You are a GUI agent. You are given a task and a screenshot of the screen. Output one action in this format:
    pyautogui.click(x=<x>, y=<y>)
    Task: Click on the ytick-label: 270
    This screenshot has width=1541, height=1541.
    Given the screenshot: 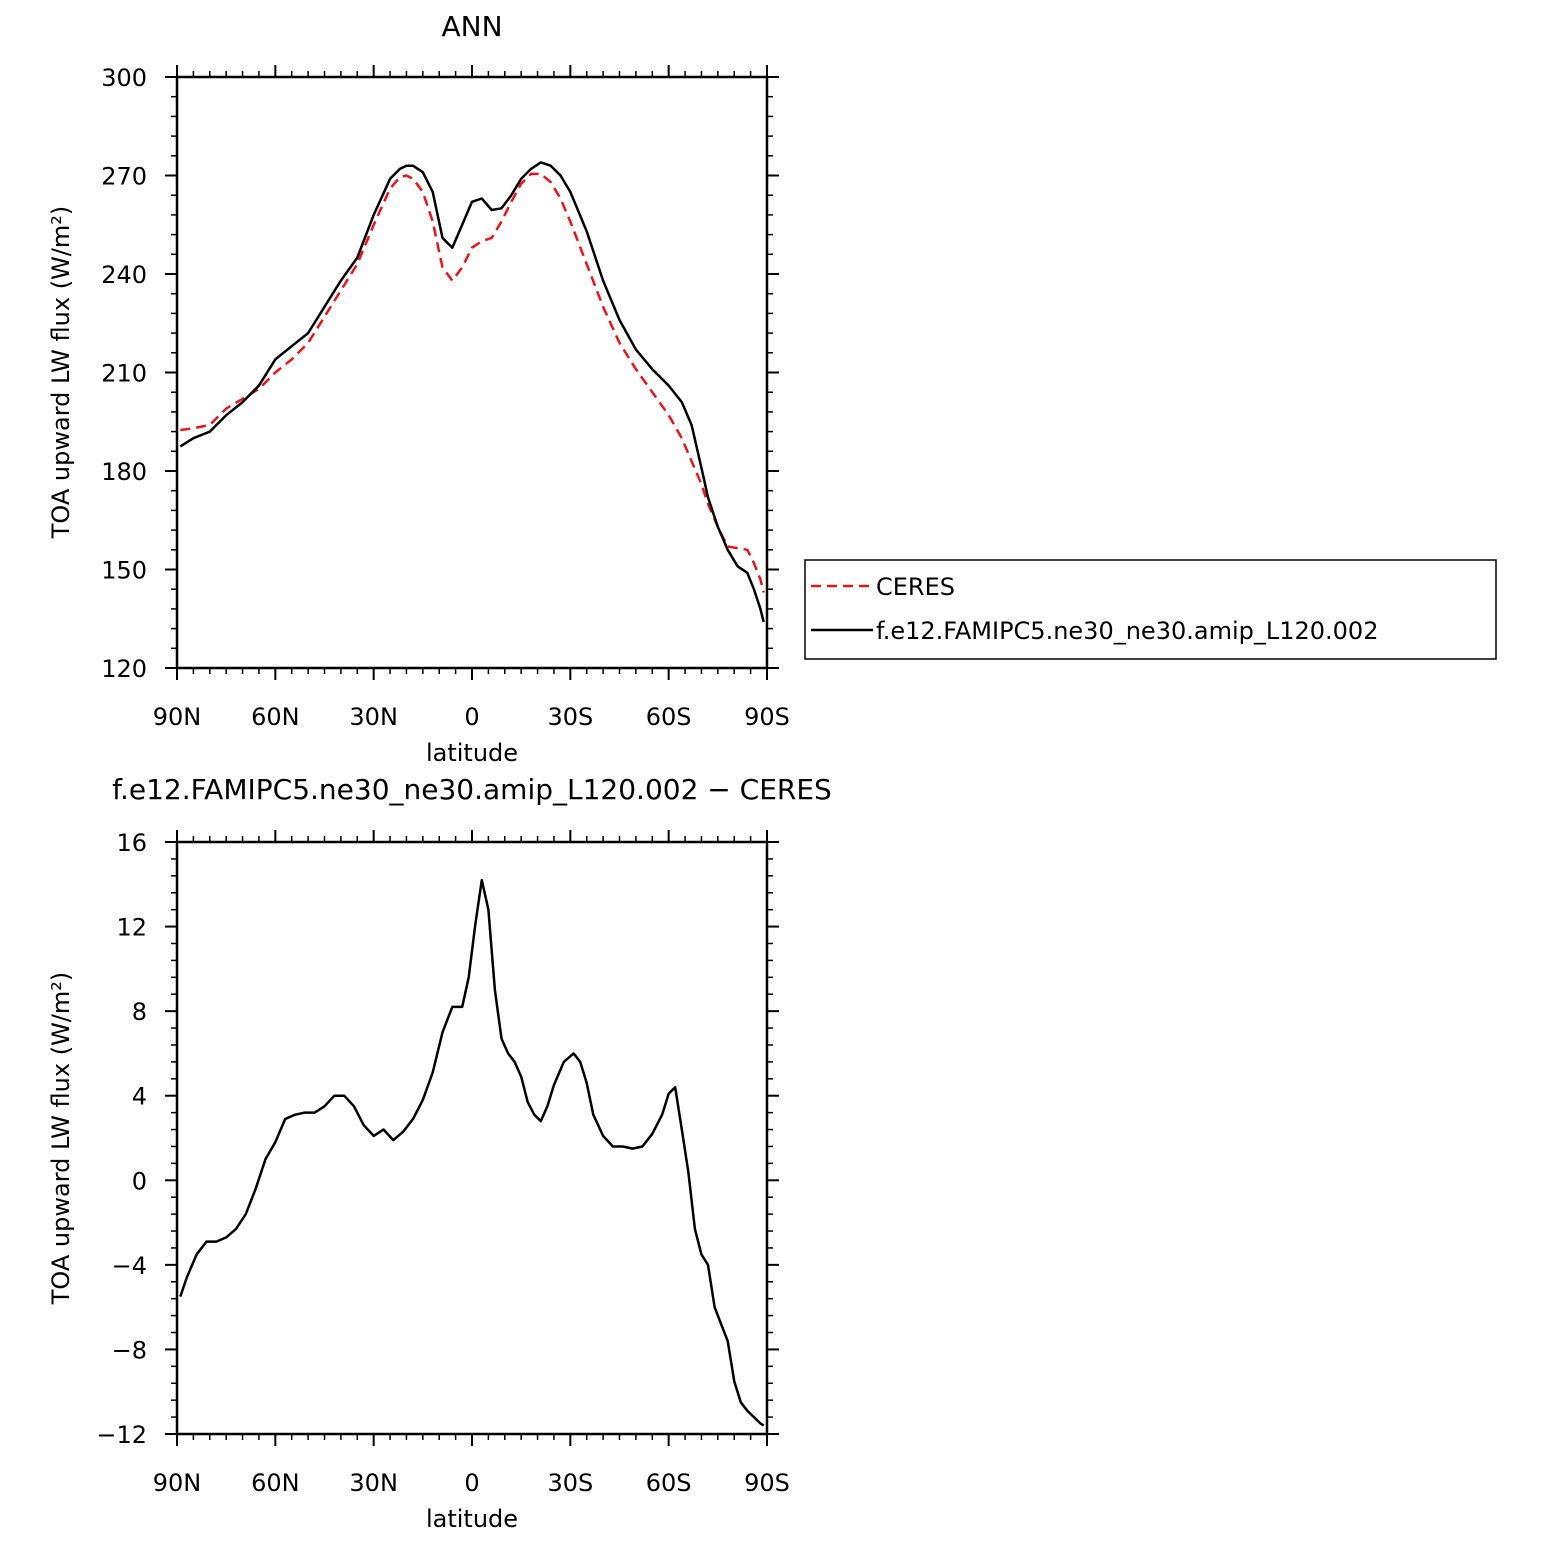 What is the action you would take?
    pyautogui.click(x=124, y=177)
    